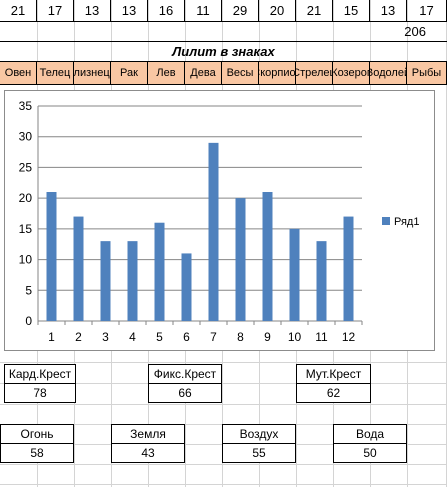  Describe the element at coordinates (277, 73) in the screenshot. I see `sign-cell: Скорпион` at that location.